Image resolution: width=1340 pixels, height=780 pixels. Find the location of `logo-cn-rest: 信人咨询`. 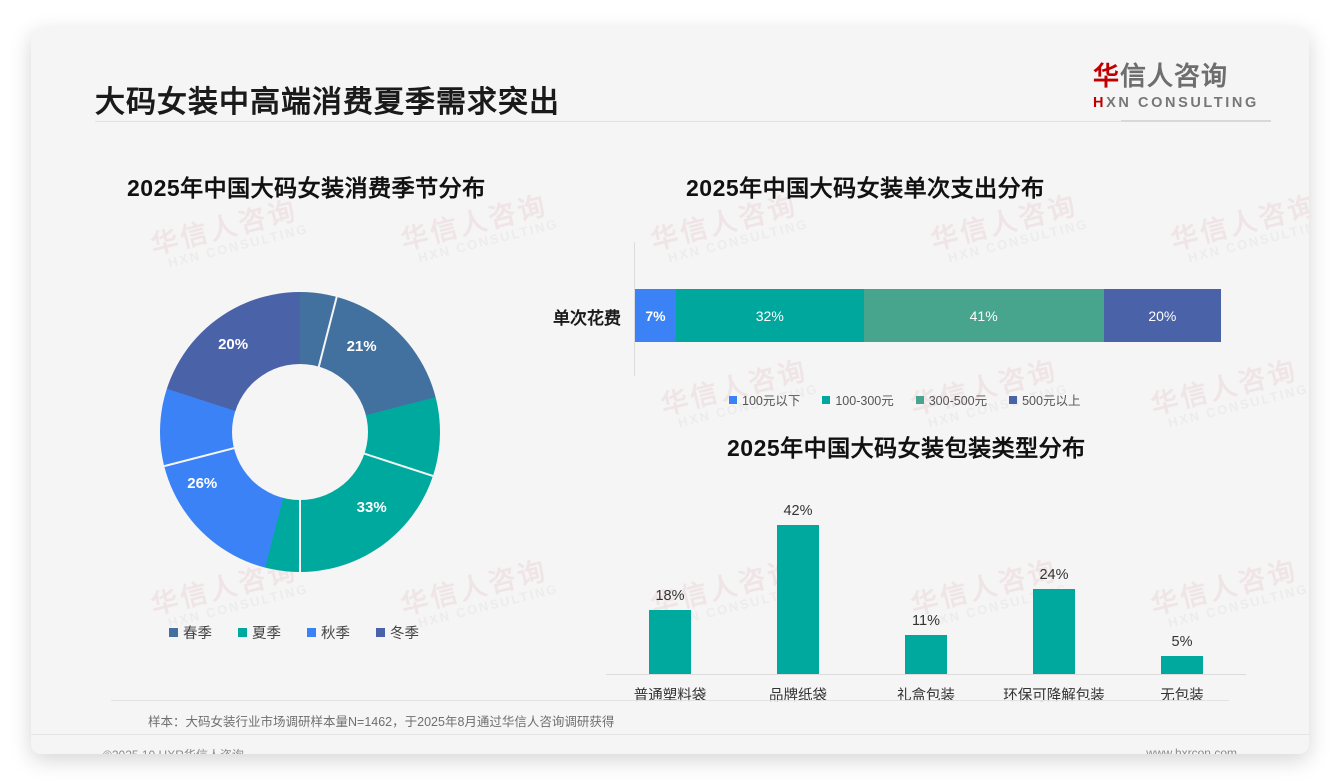

logo-cn-rest: 信人咨询 is located at coordinates (1174, 76).